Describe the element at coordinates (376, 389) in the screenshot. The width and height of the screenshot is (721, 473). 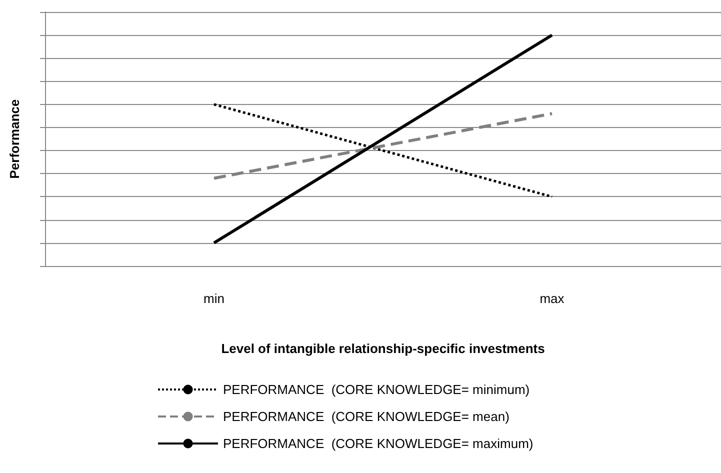
I see `legend-label: PERFORMANCE (CORE KNOWLEDGE= minimum)` at that location.